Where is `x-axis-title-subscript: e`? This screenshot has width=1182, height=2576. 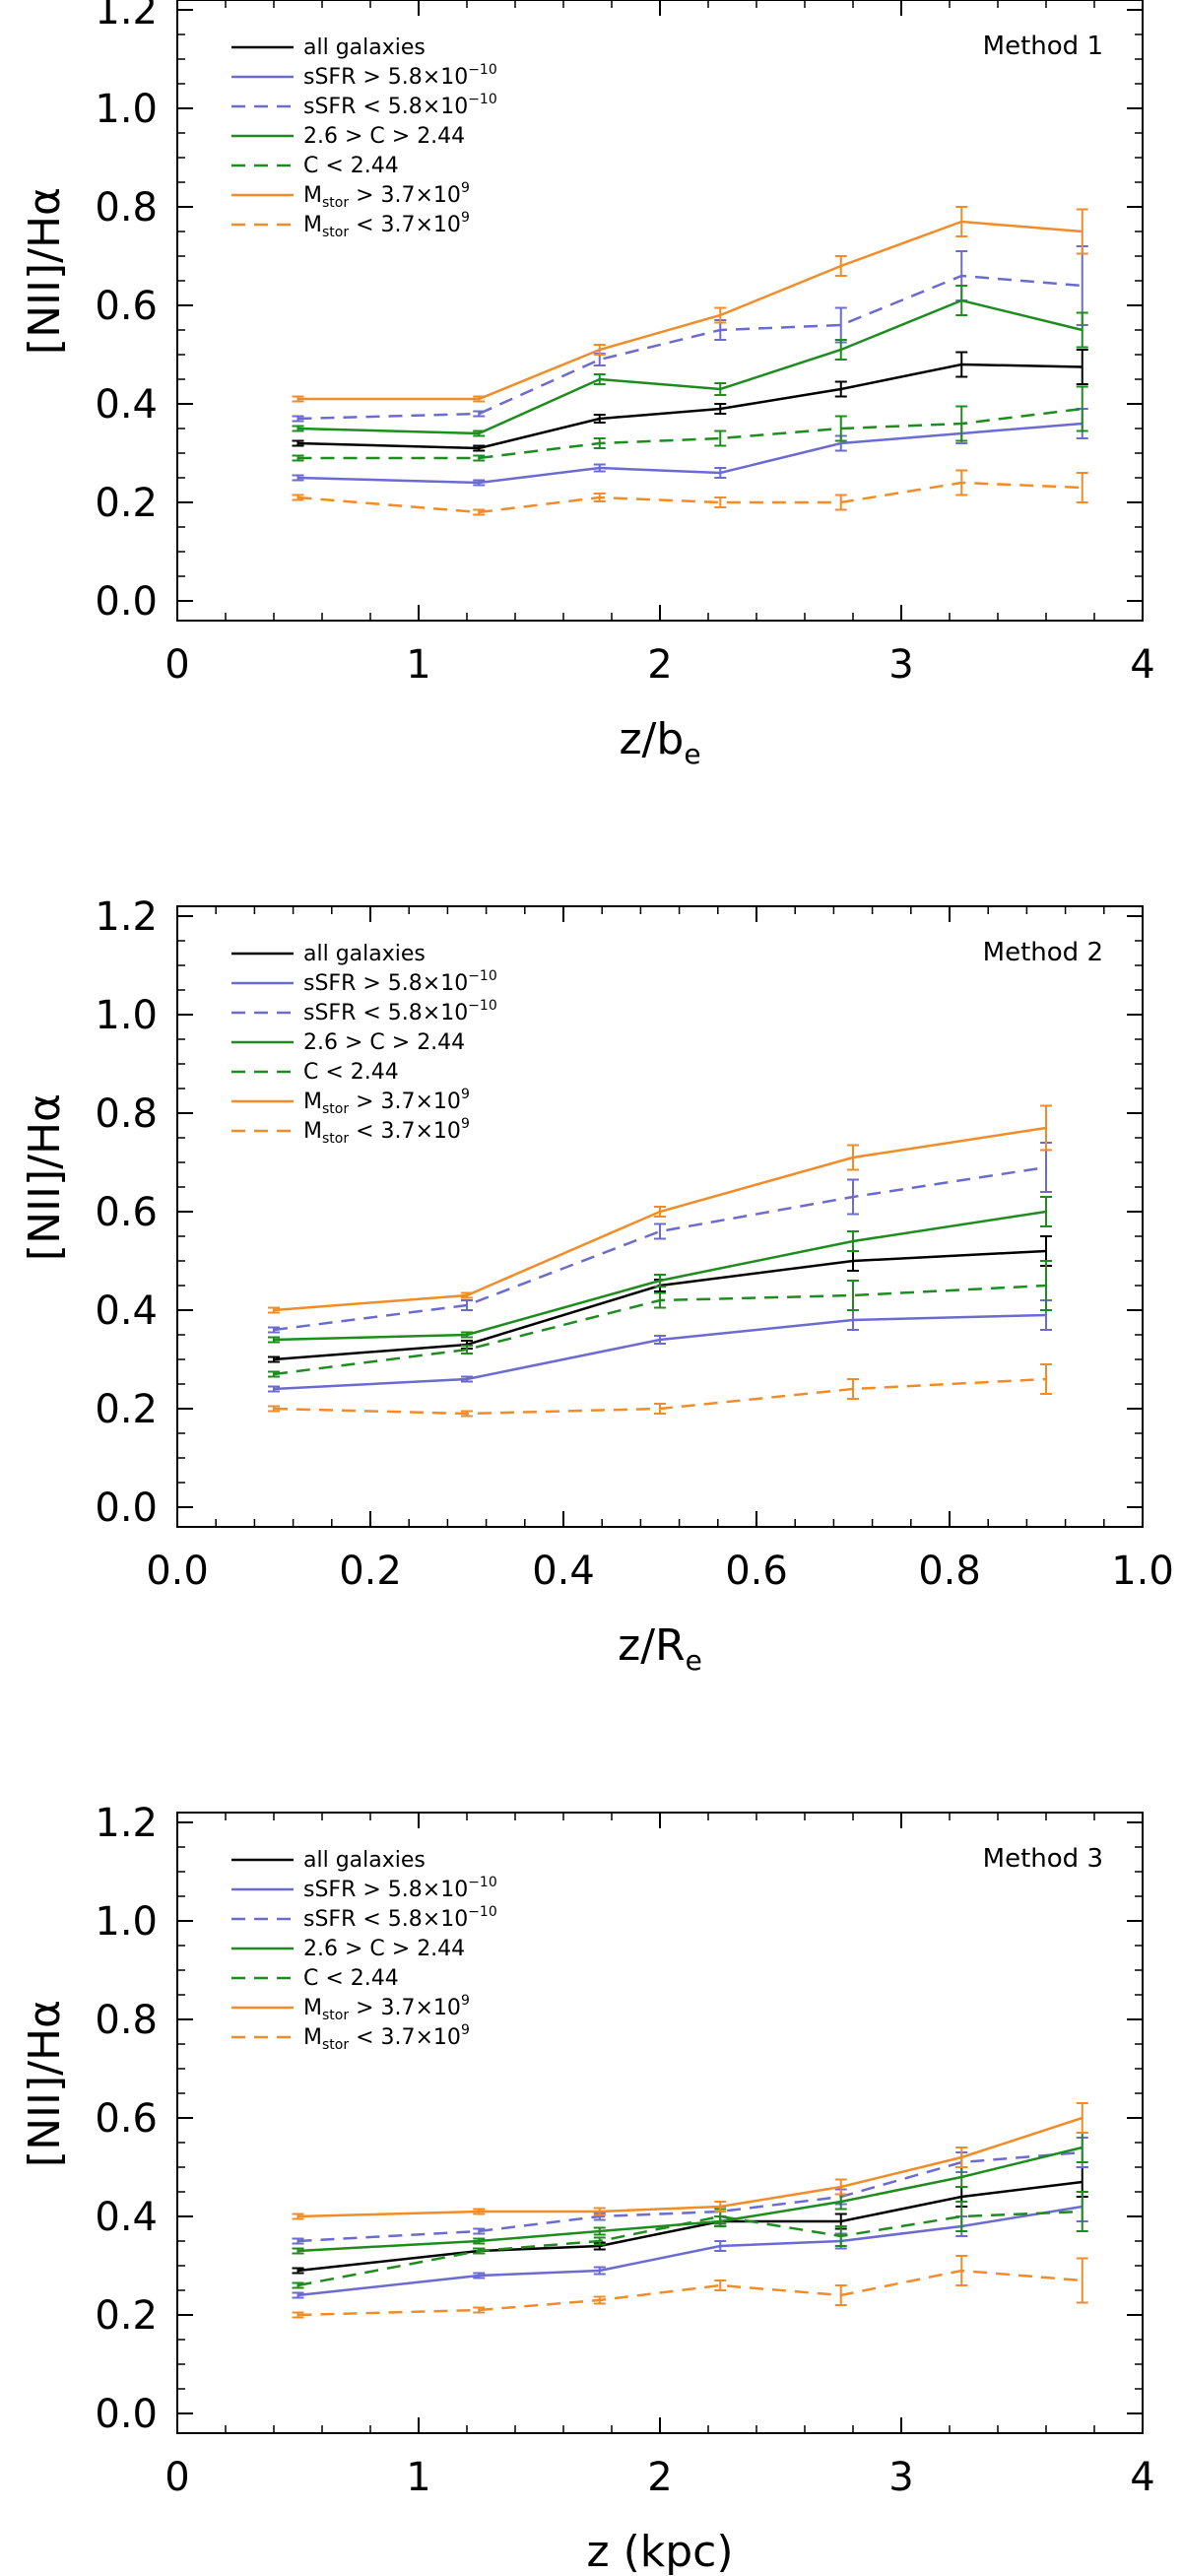
x-axis-title-subscript: e is located at coordinates (694, 1661).